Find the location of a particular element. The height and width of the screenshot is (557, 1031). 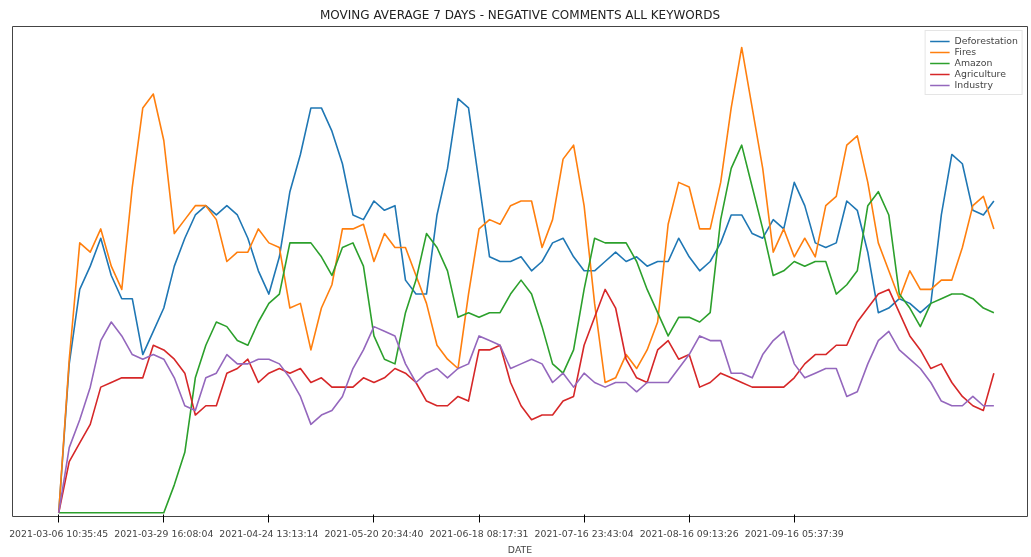

x-tick-label: 2021-09-16 05:37:39 is located at coordinates (794, 533).